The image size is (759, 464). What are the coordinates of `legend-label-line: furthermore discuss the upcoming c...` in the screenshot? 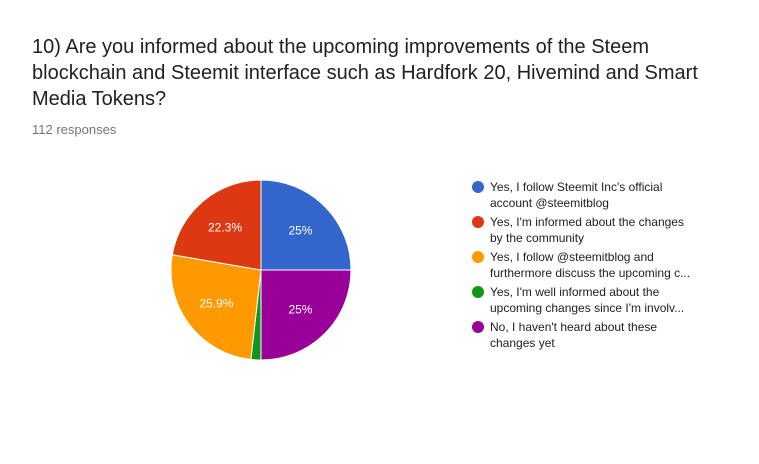 It's located at (590, 273).